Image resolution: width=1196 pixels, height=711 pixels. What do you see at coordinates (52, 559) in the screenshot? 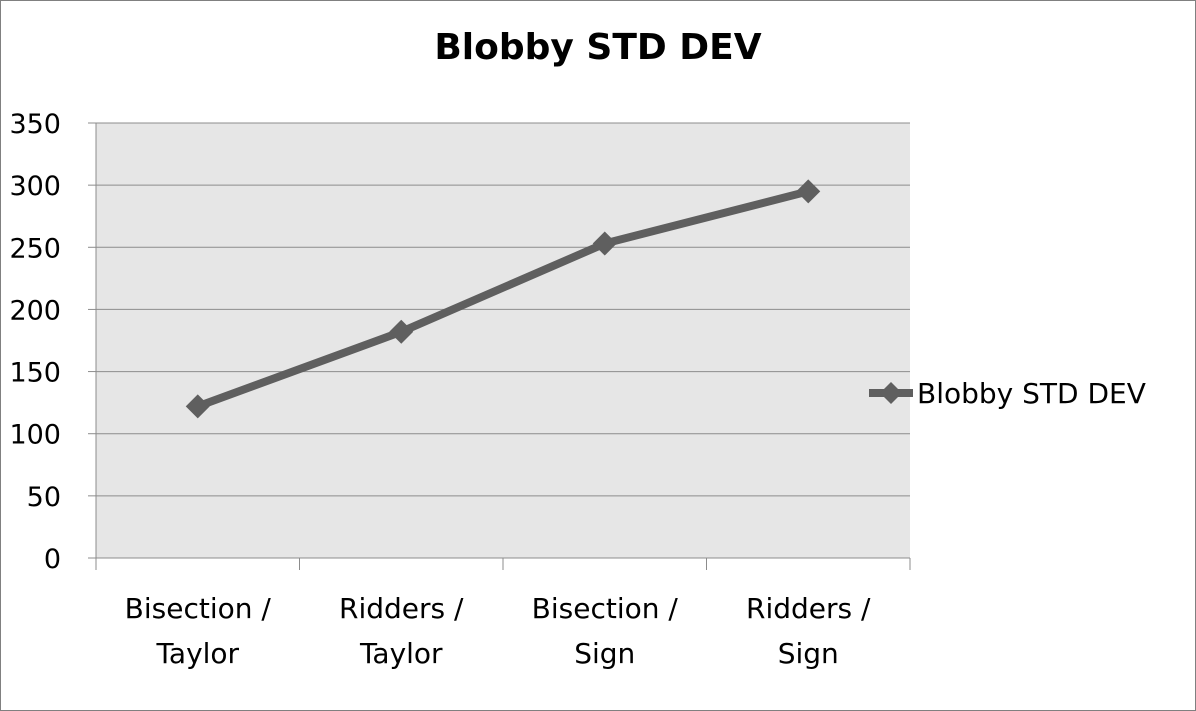
I see `y-tick-label: 0` at bounding box center [52, 559].